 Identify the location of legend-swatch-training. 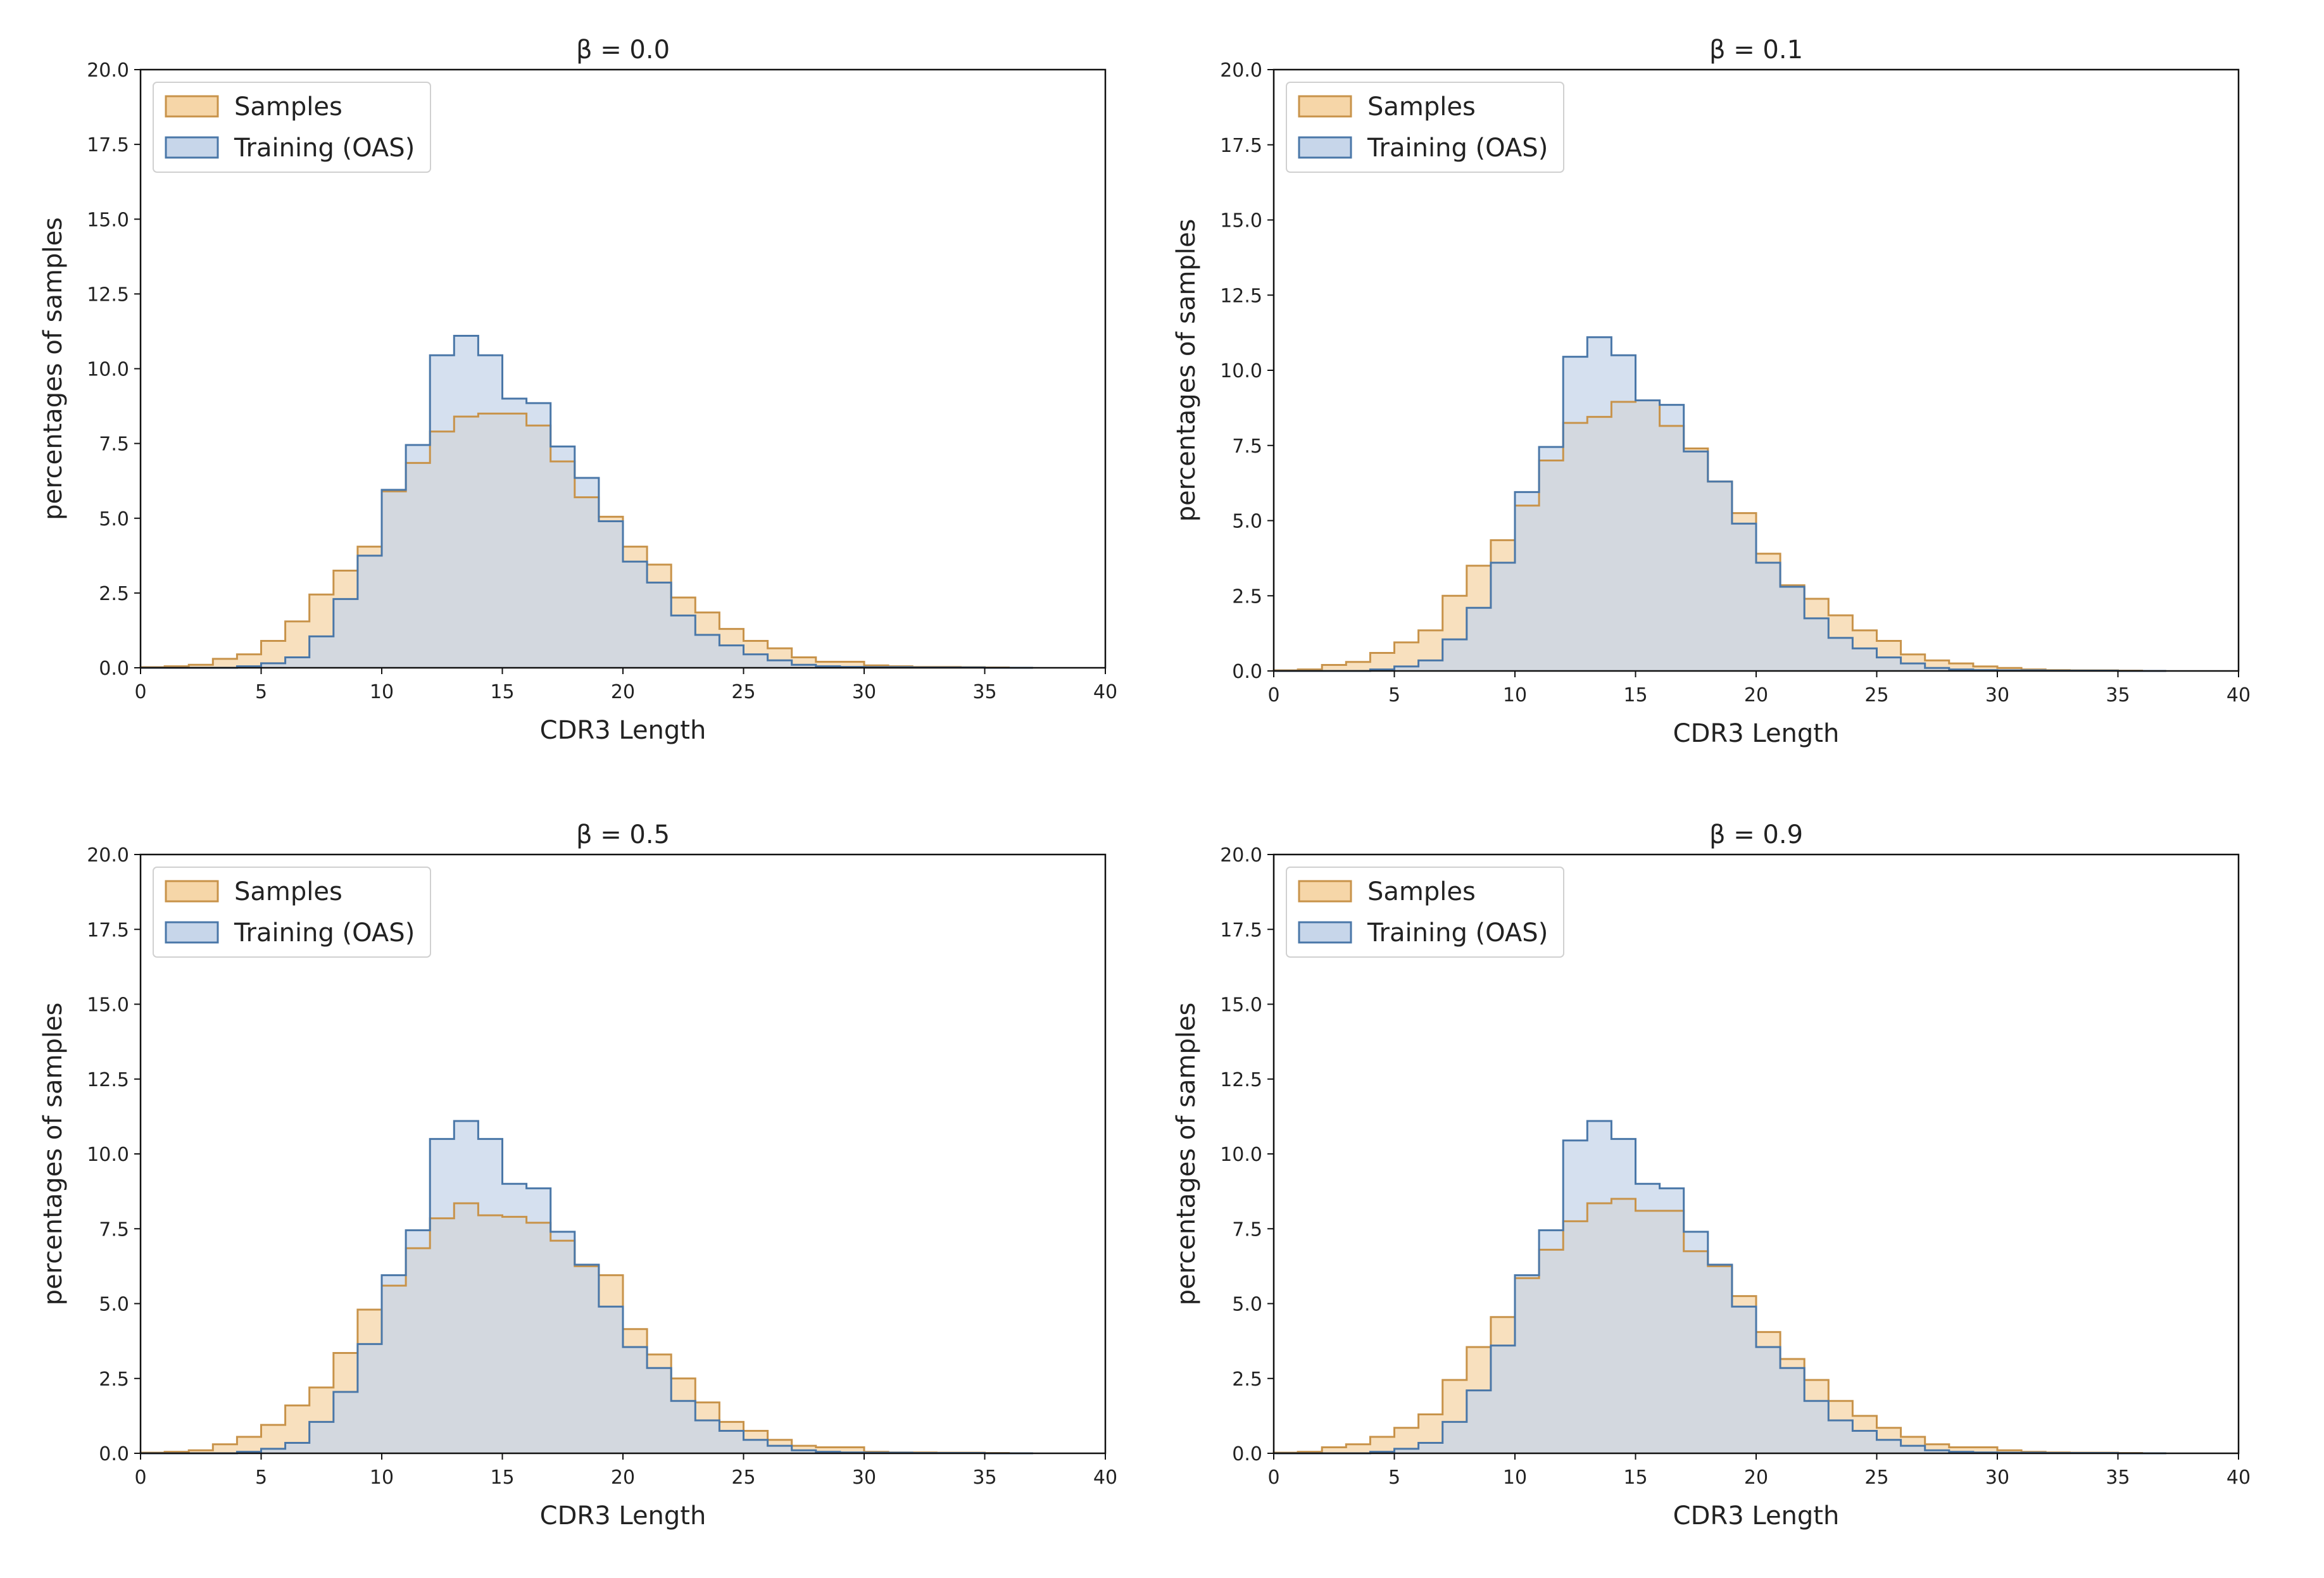
(1325, 147).